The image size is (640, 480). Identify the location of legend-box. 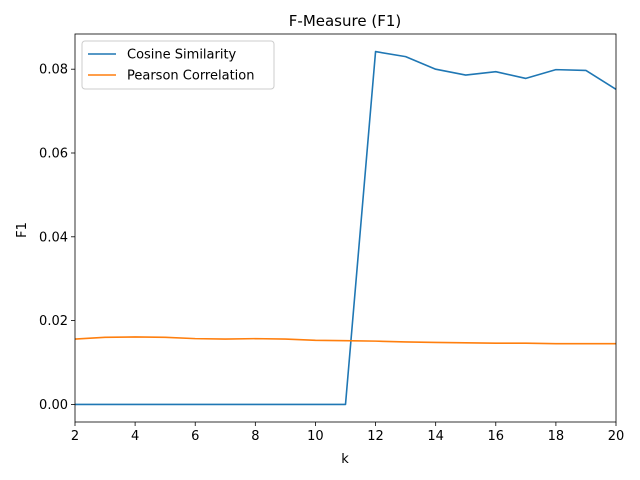
(178, 65).